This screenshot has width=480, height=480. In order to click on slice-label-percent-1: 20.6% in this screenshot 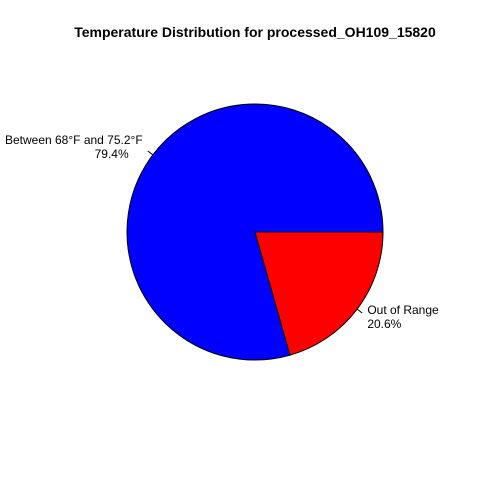, I will do `click(384, 324)`.